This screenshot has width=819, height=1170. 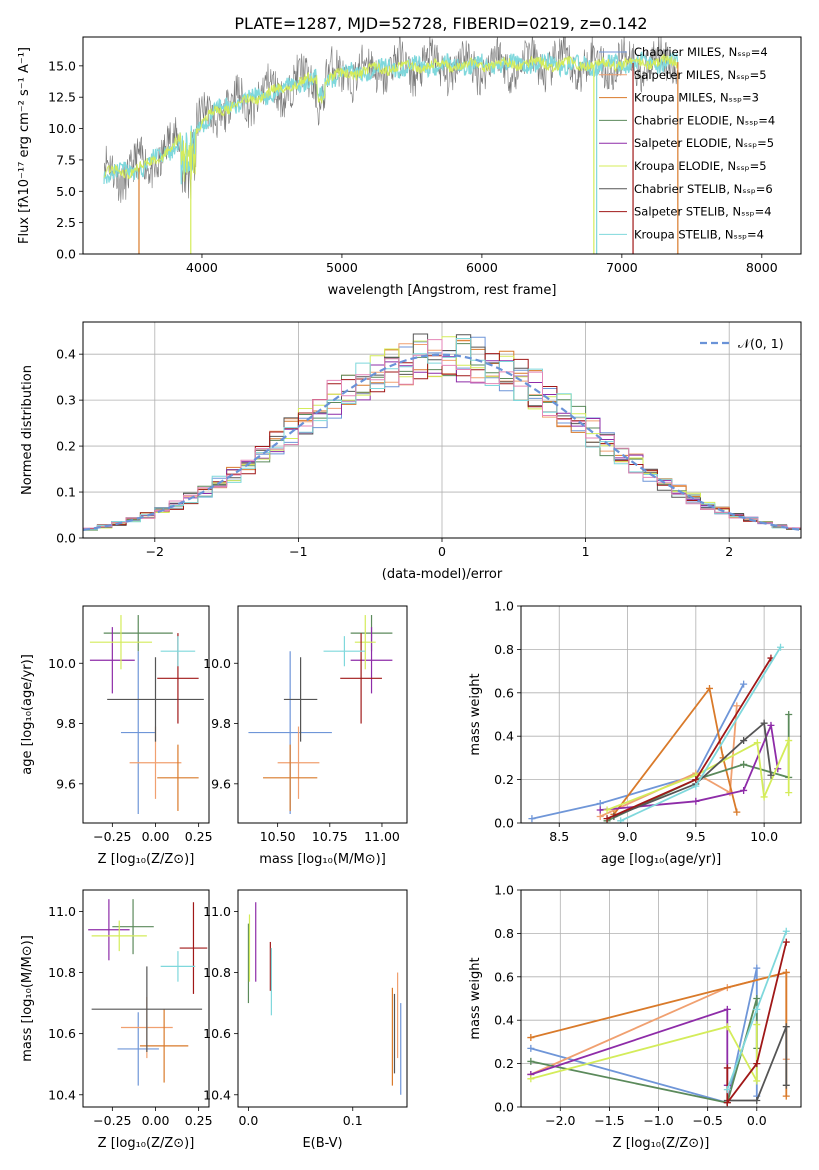 What do you see at coordinates (330, 836) in the screenshot?
I see `x-tick-label: 10.75` at bounding box center [330, 836].